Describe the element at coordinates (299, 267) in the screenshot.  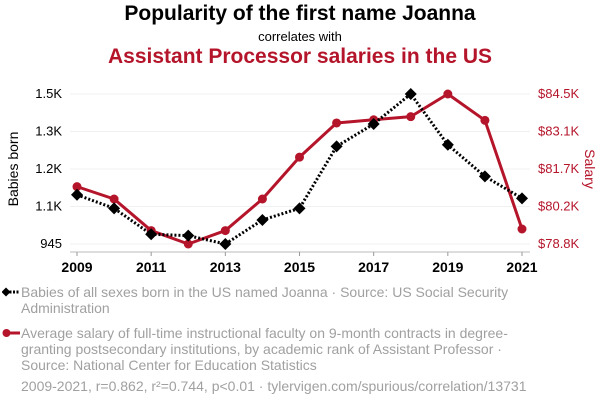
I see `x-tick-label: 2015` at that location.